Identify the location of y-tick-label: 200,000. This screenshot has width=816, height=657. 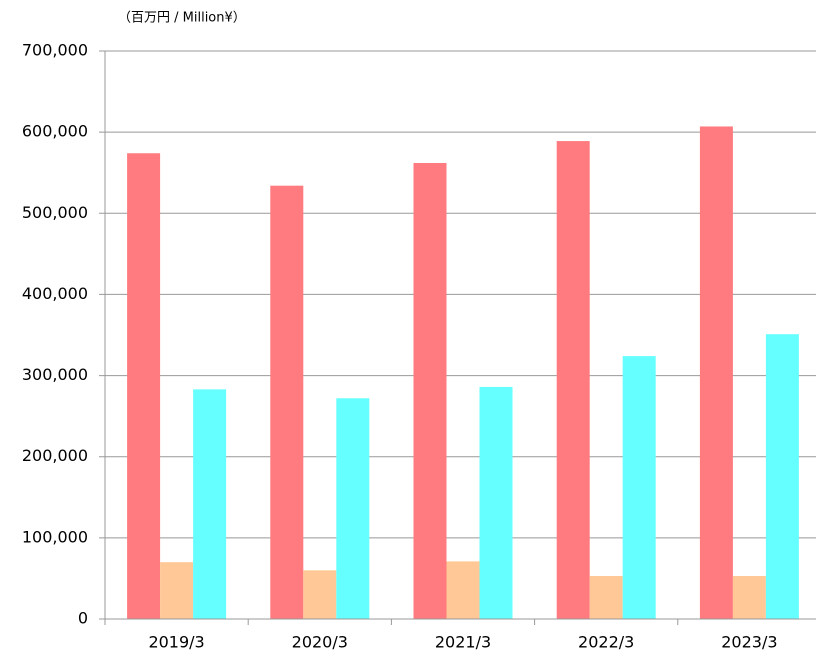
(55, 455).